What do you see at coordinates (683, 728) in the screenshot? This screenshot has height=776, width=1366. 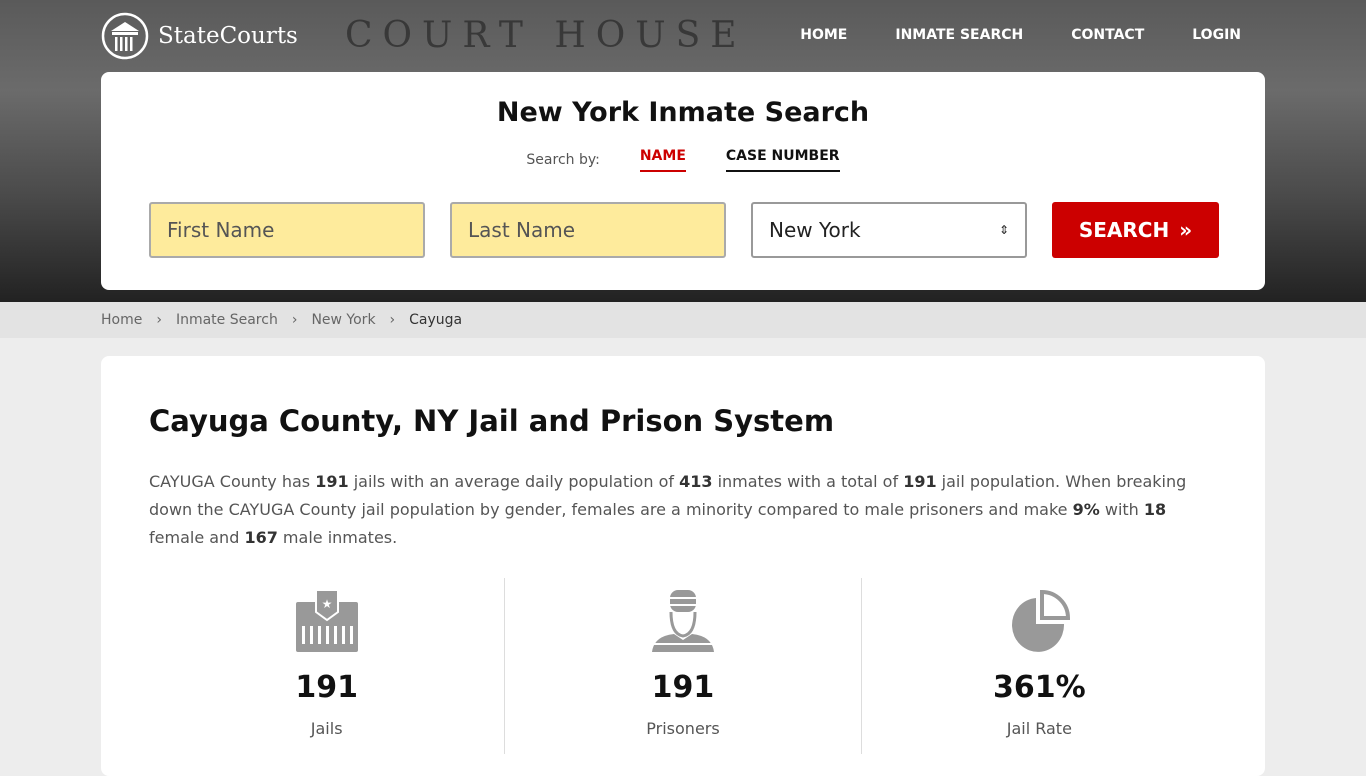 I see `prisoners-label: Prisoners` at bounding box center [683, 728].